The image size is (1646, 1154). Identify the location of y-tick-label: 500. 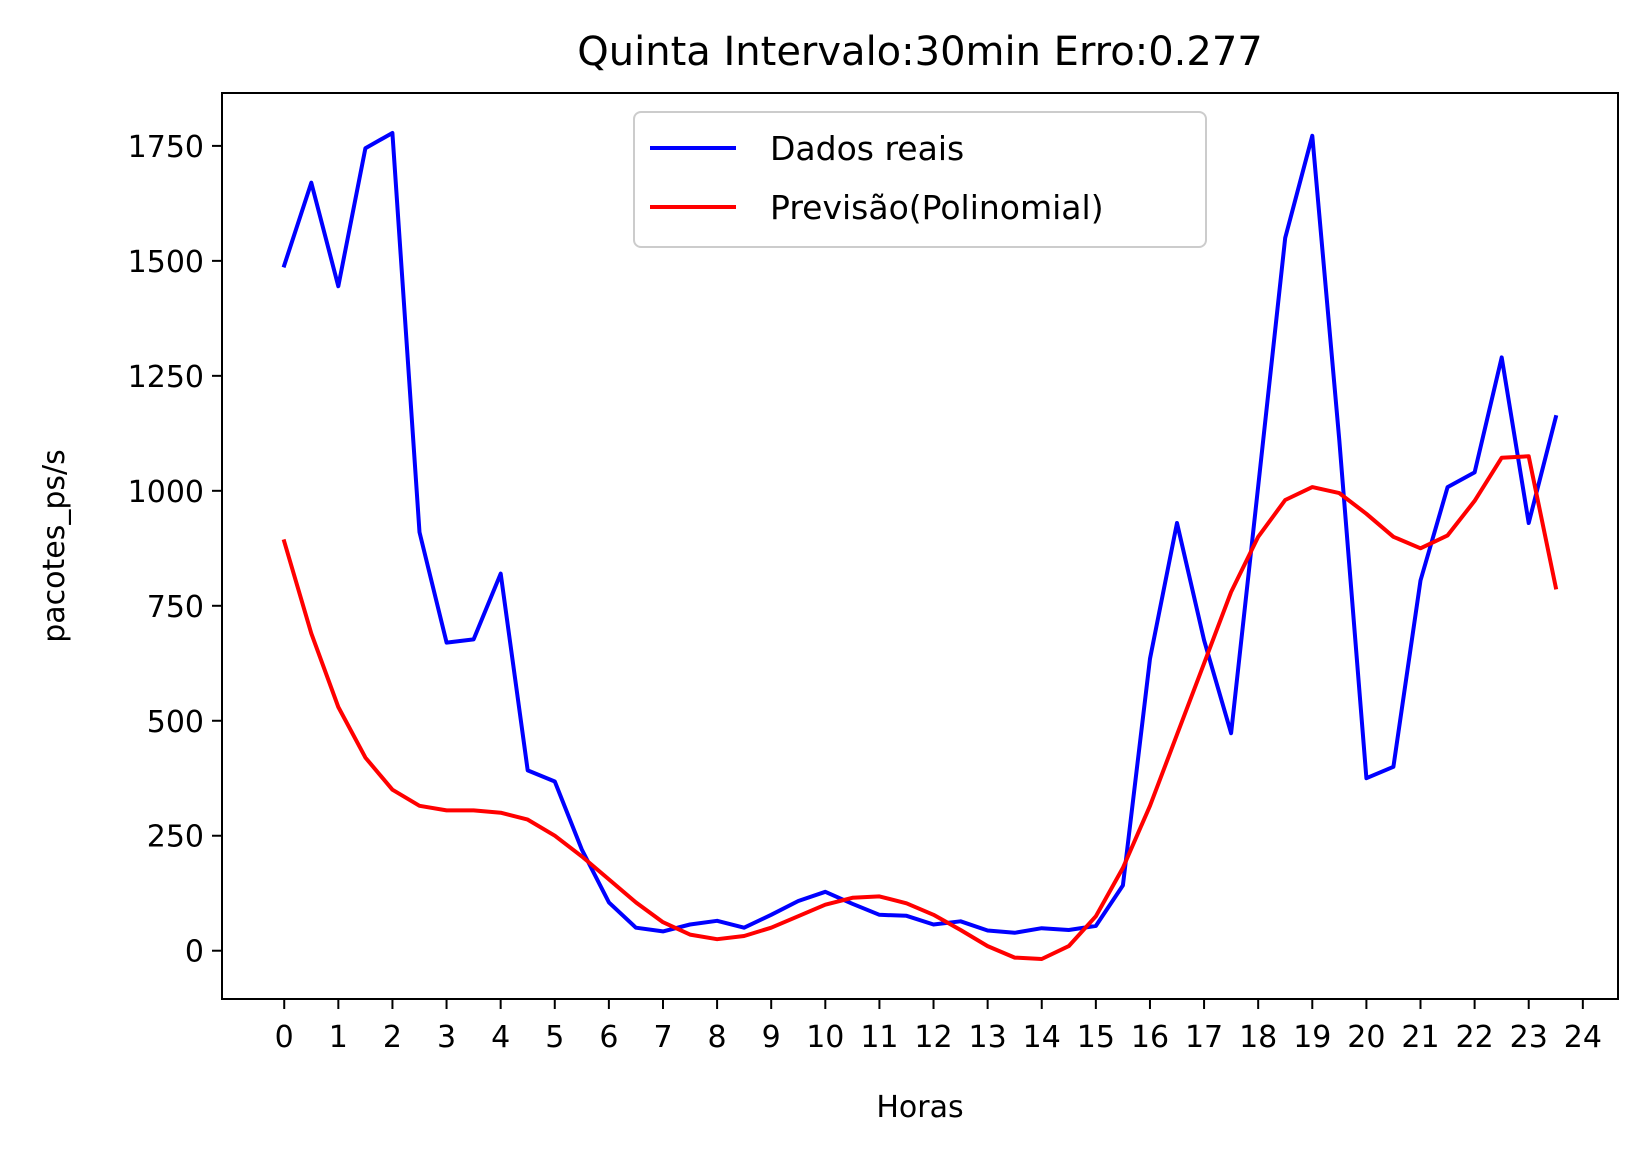
(175, 722).